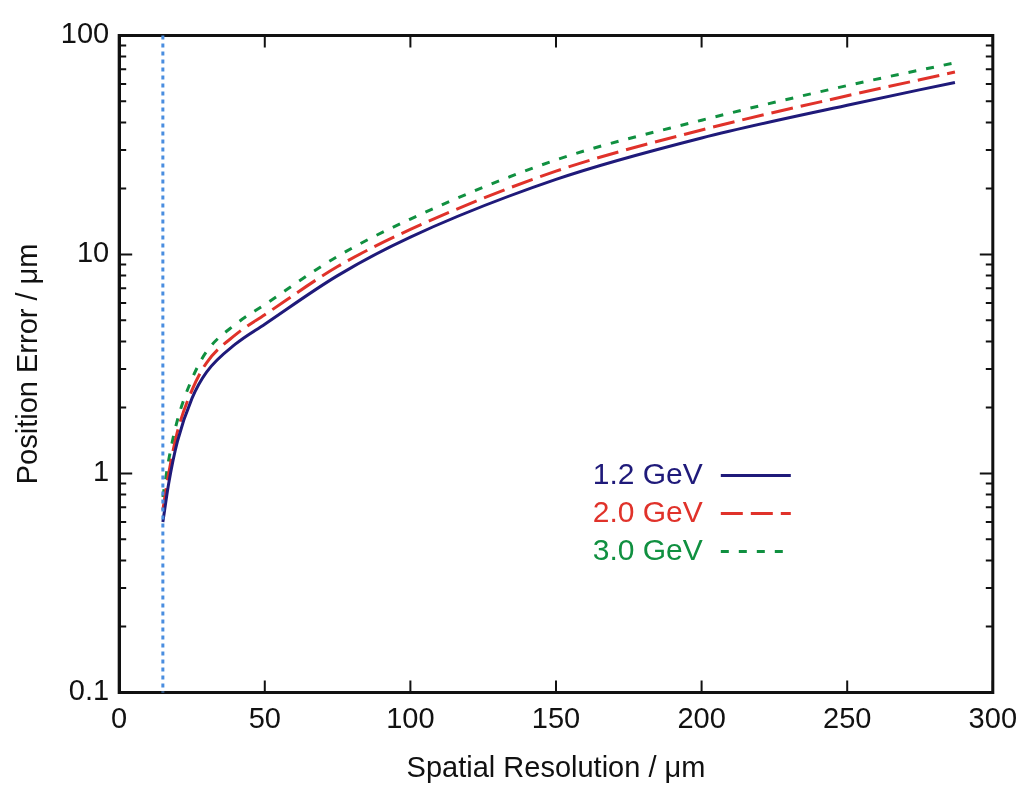 The image size is (1035, 798). I want to click on x-axis-title: Spatial Resolution / μm, so click(556, 766).